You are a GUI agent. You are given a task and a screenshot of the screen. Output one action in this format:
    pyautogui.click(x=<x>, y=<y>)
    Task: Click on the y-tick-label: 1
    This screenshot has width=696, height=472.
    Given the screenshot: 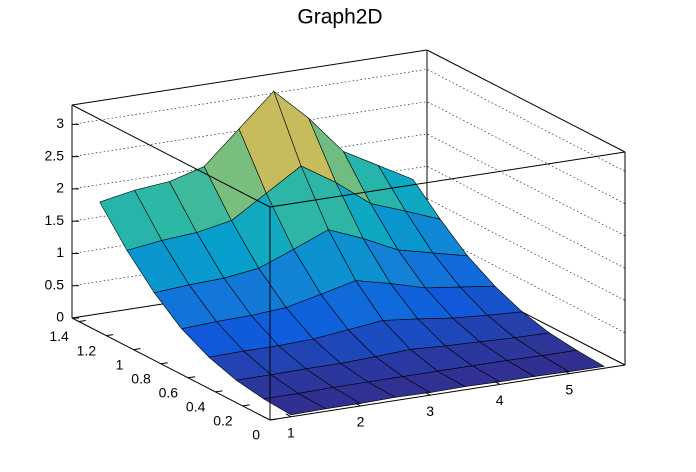 What is the action you would take?
    pyautogui.click(x=120, y=364)
    